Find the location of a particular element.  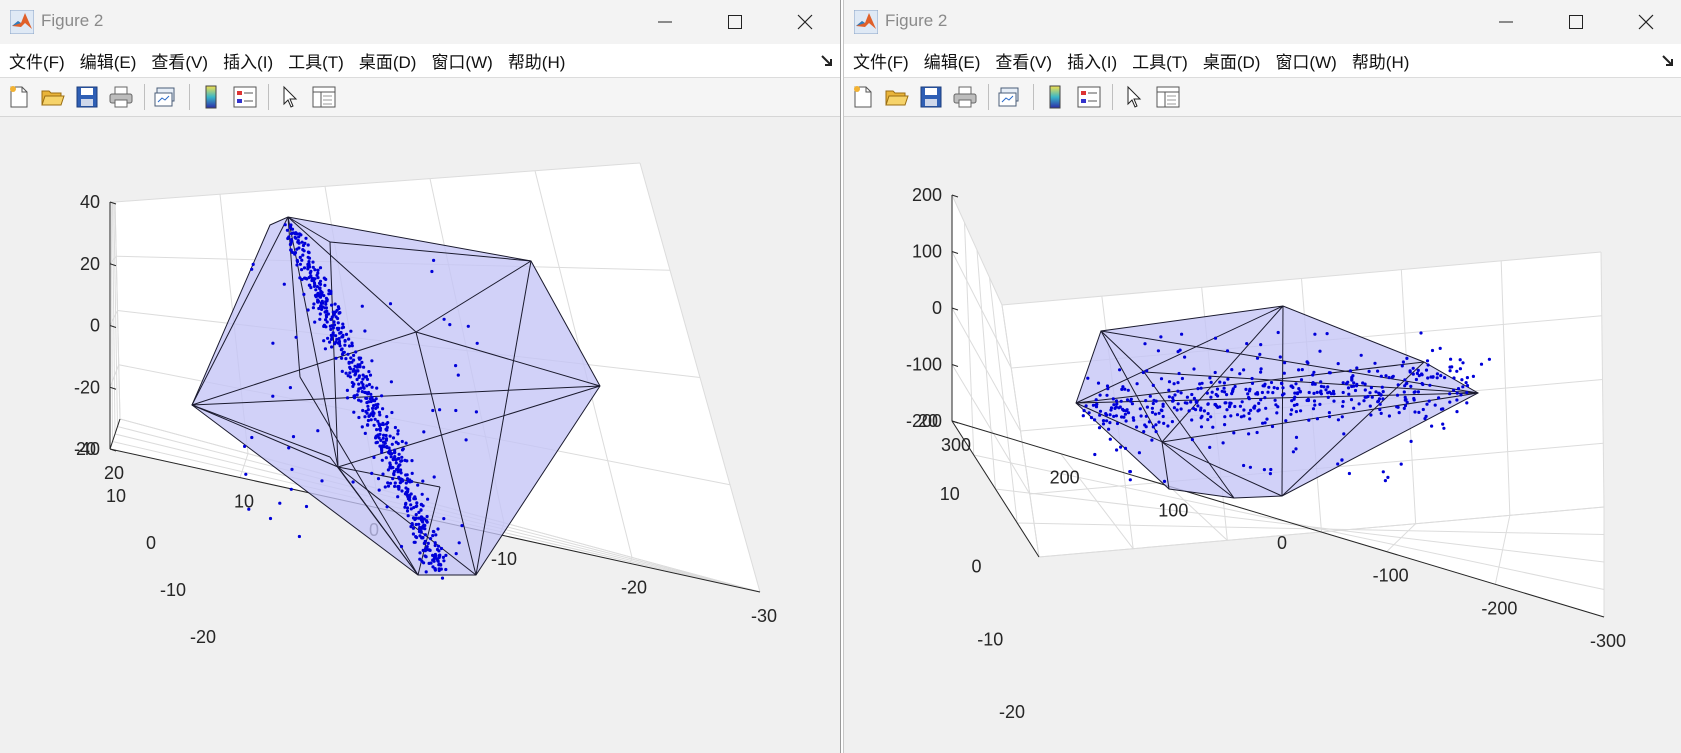

print-icon is located at coordinates (965, 97).